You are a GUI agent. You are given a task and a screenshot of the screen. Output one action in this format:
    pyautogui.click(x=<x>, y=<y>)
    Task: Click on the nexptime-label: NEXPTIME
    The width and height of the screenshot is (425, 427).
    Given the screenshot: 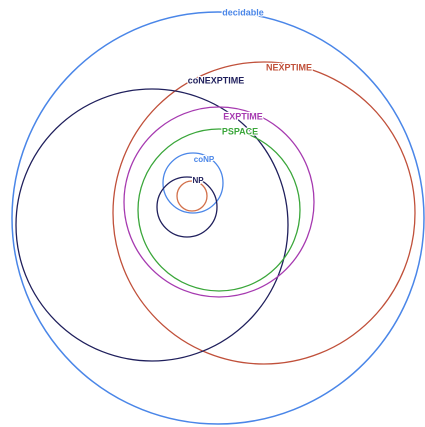 What is the action you would take?
    pyautogui.click(x=289, y=67)
    